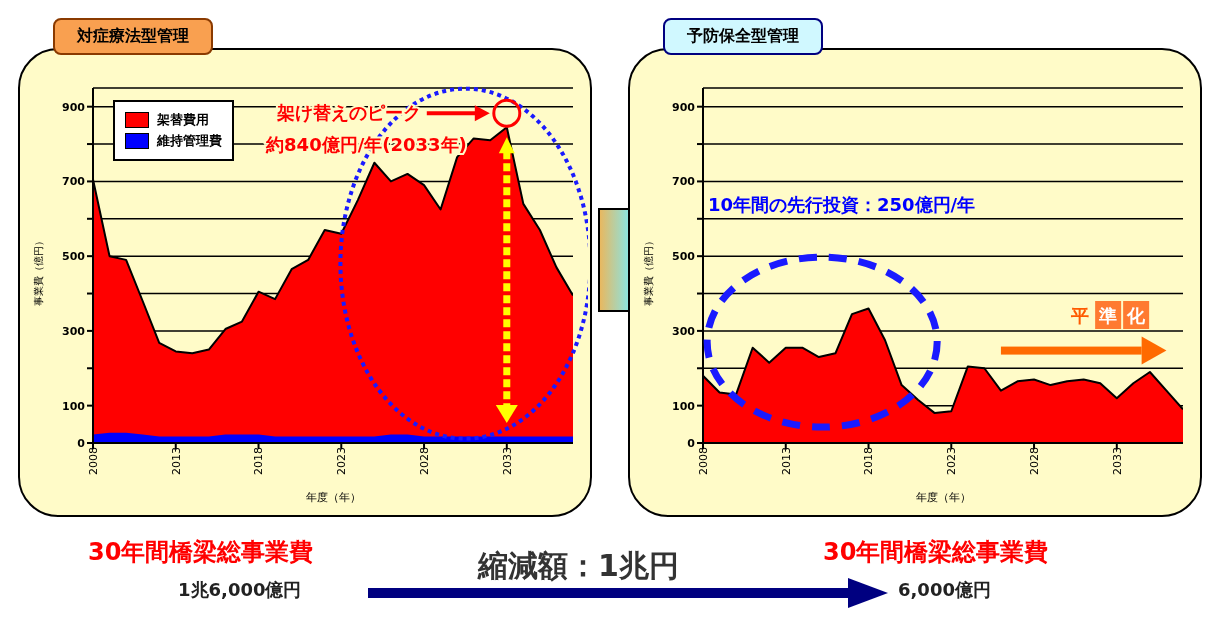 The width and height of the screenshot is (1211, 623). I want to click on chart-title: 対症療法型管理, so click(133, 36).